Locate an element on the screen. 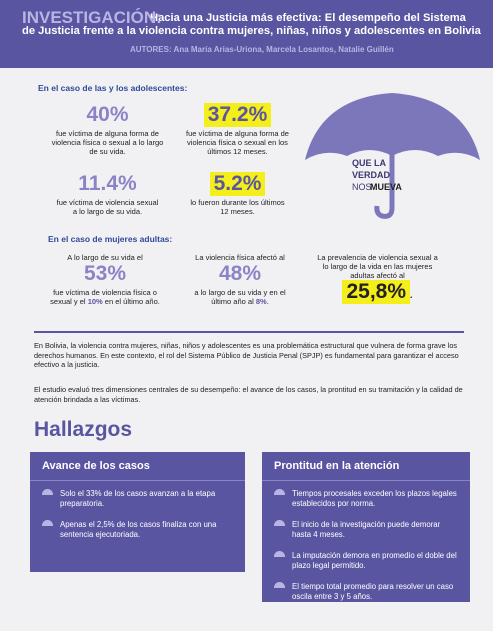 The height and width of the screenshot is (631, 493). slogan: QUE LA is located at coordinates (369, 163).